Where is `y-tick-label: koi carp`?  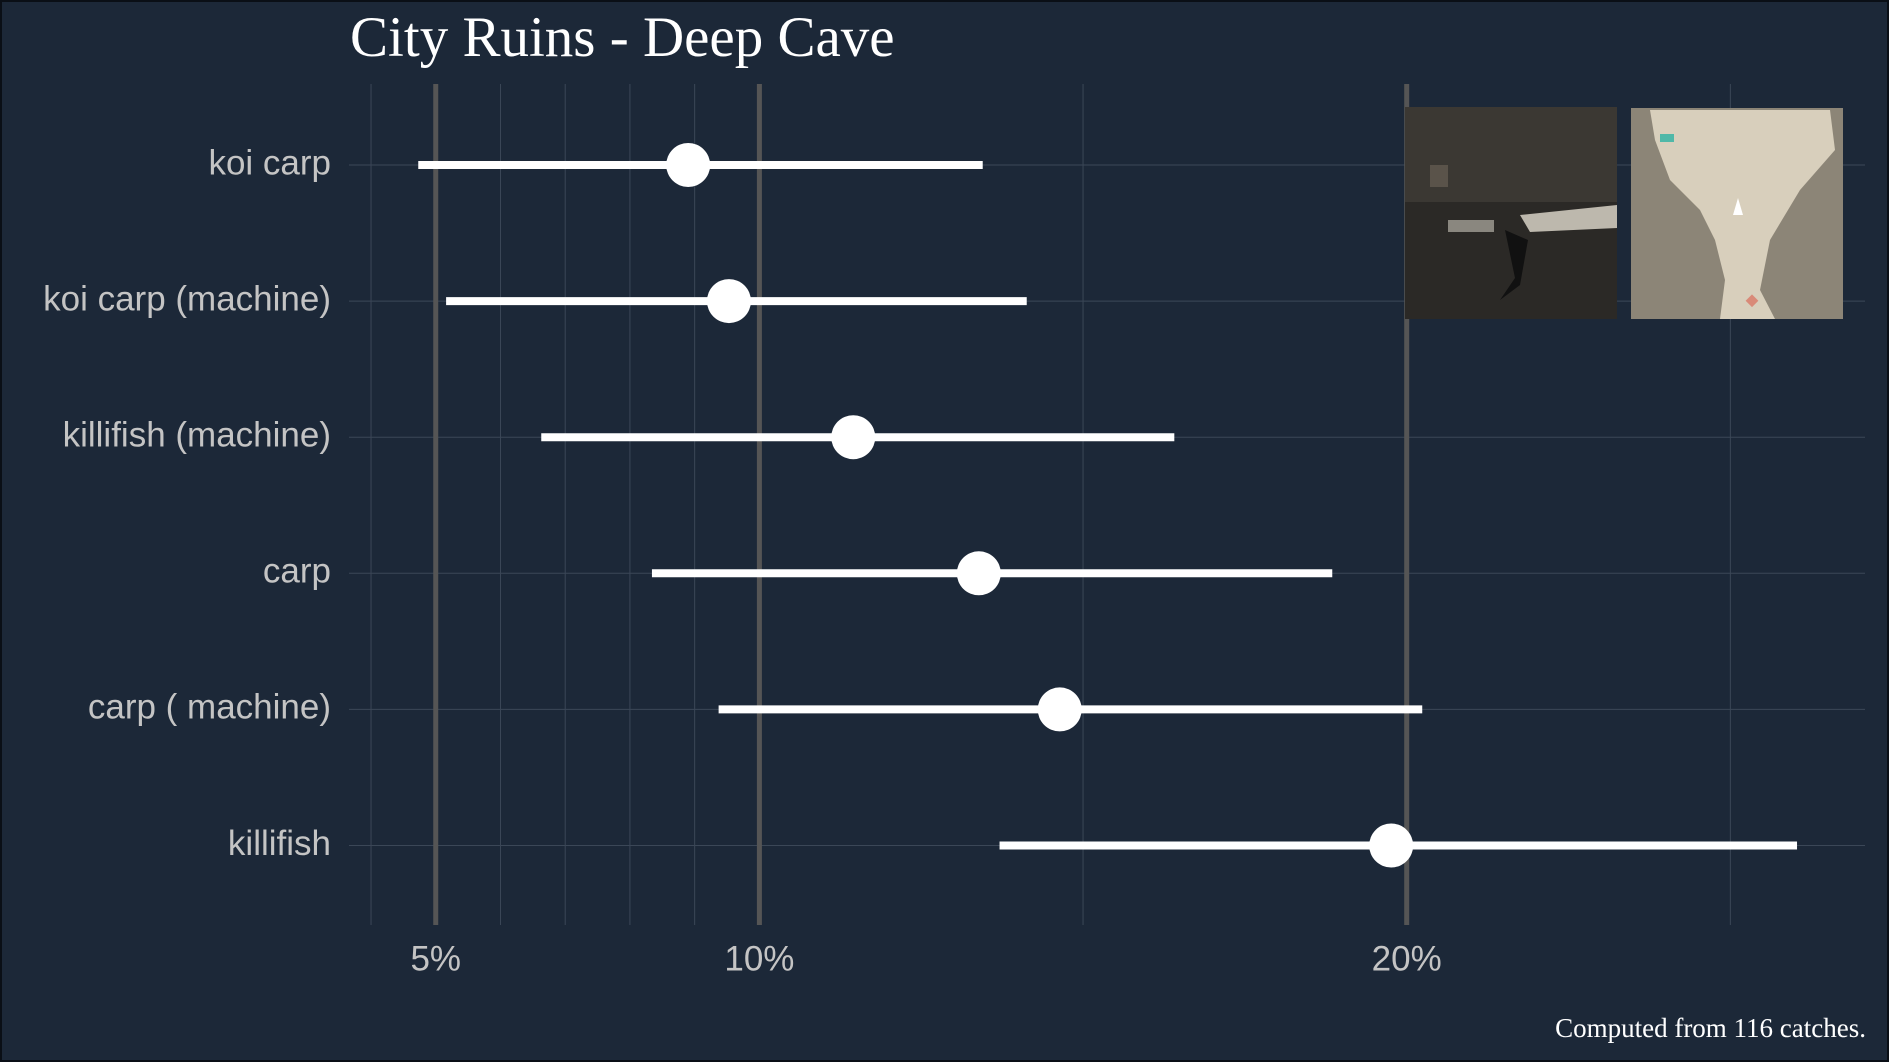
y-tick-label: koi carp is located at coordinates (269, 162).